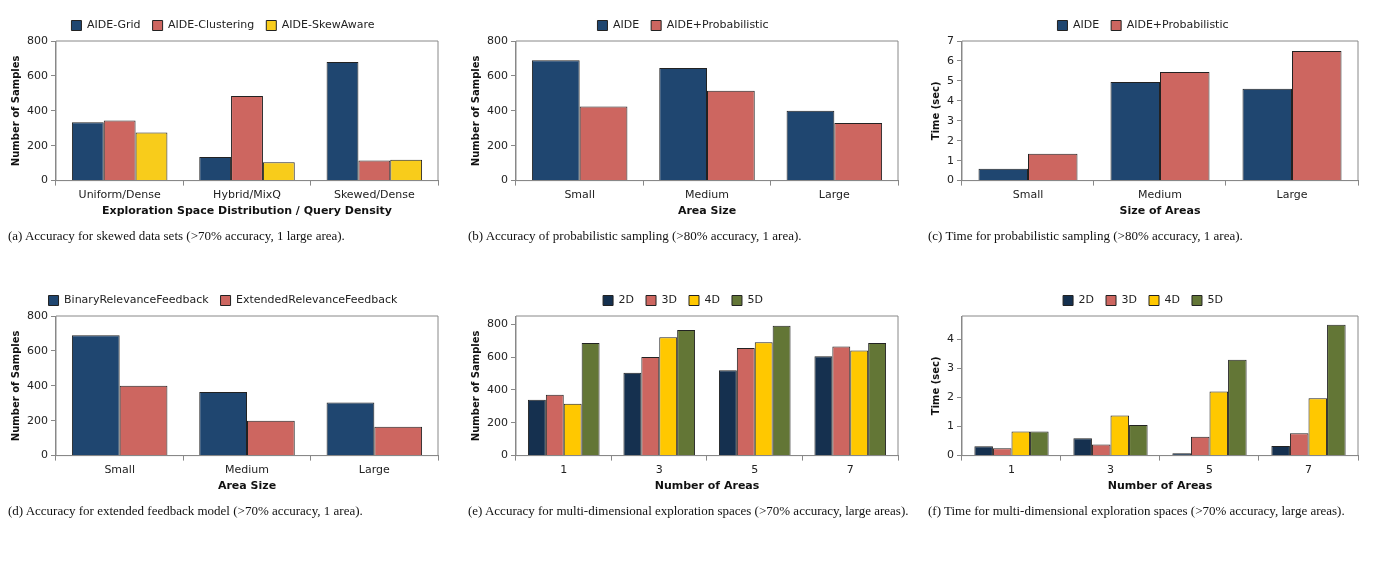  Describe the element at coordinates (635, 236) in the screenshot. I see `text: (b) Accuracy of probabilistic sampling (>80% accuracy, 1 area).` at that location.